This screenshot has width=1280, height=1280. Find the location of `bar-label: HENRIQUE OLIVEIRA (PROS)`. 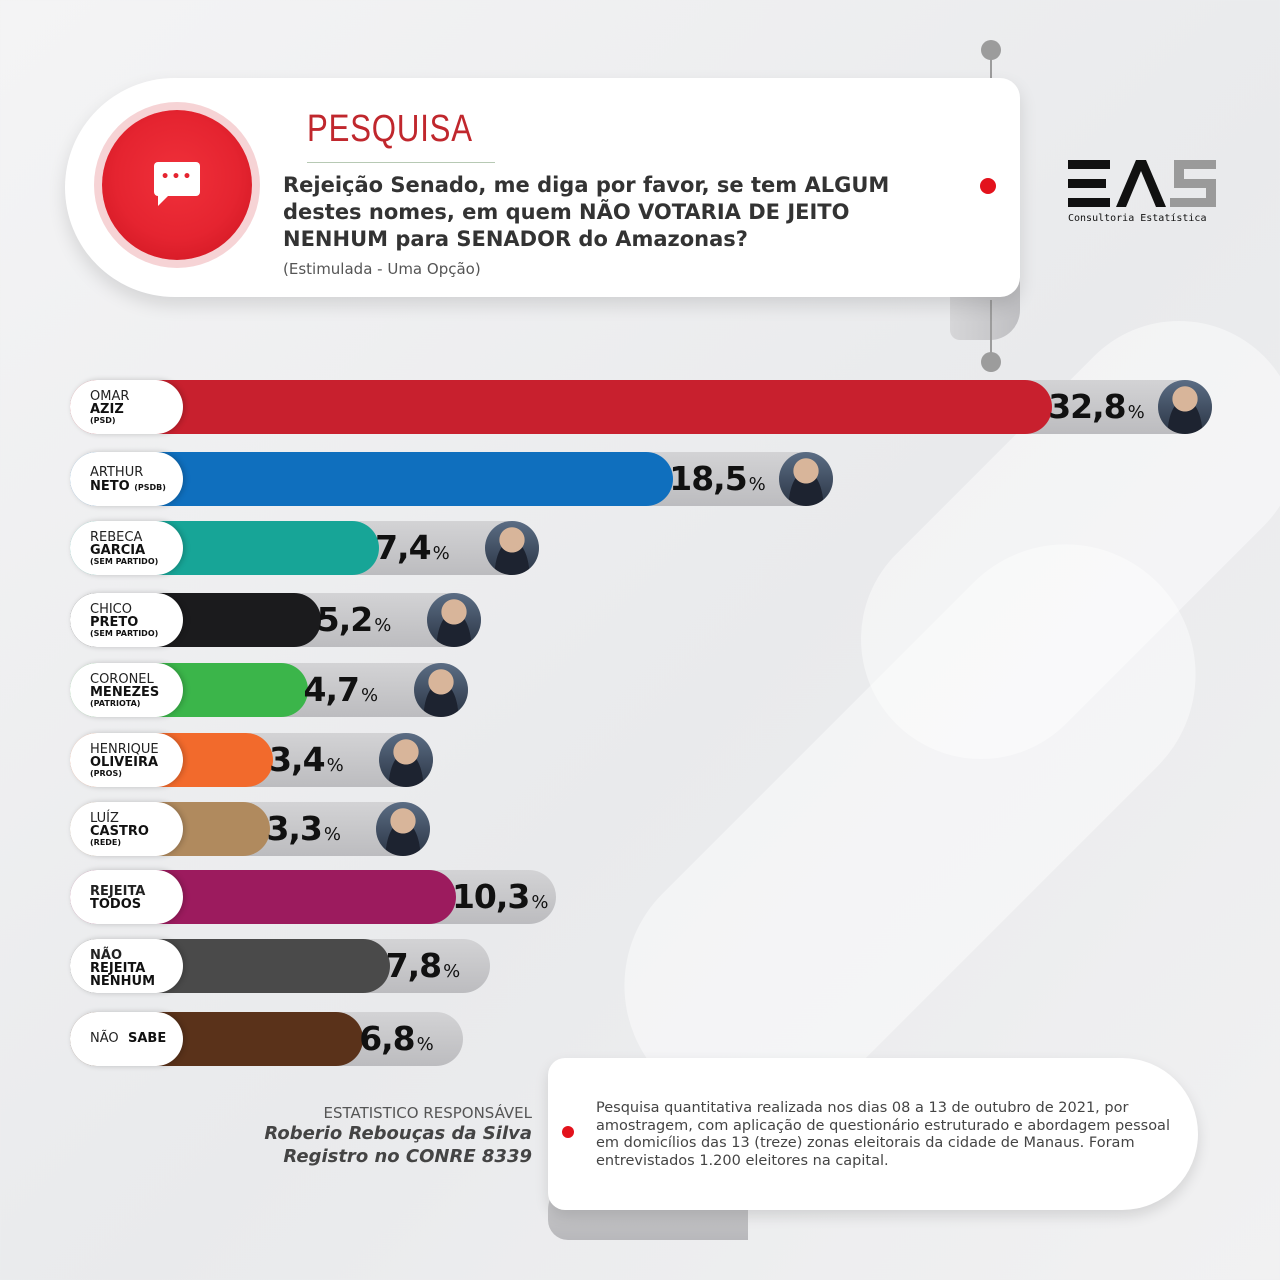

bar-label: HENRIQUE OLIVEIRA (PROS) is located at coordinates (126, 760).